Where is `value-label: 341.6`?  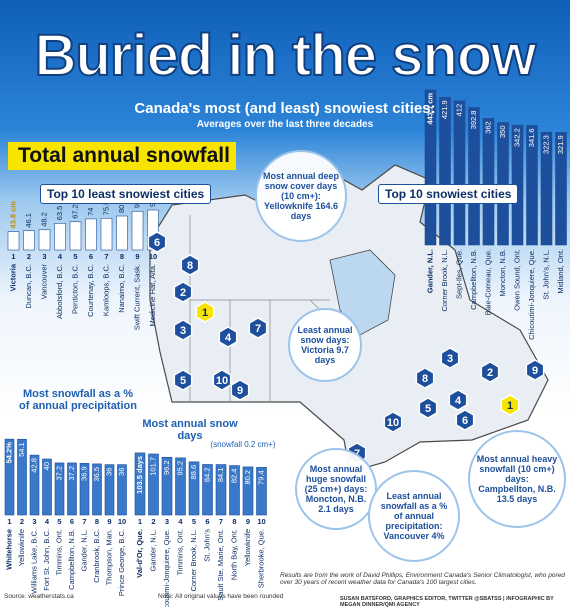 value-label: 341.6 is located at coordinates (531, 137).